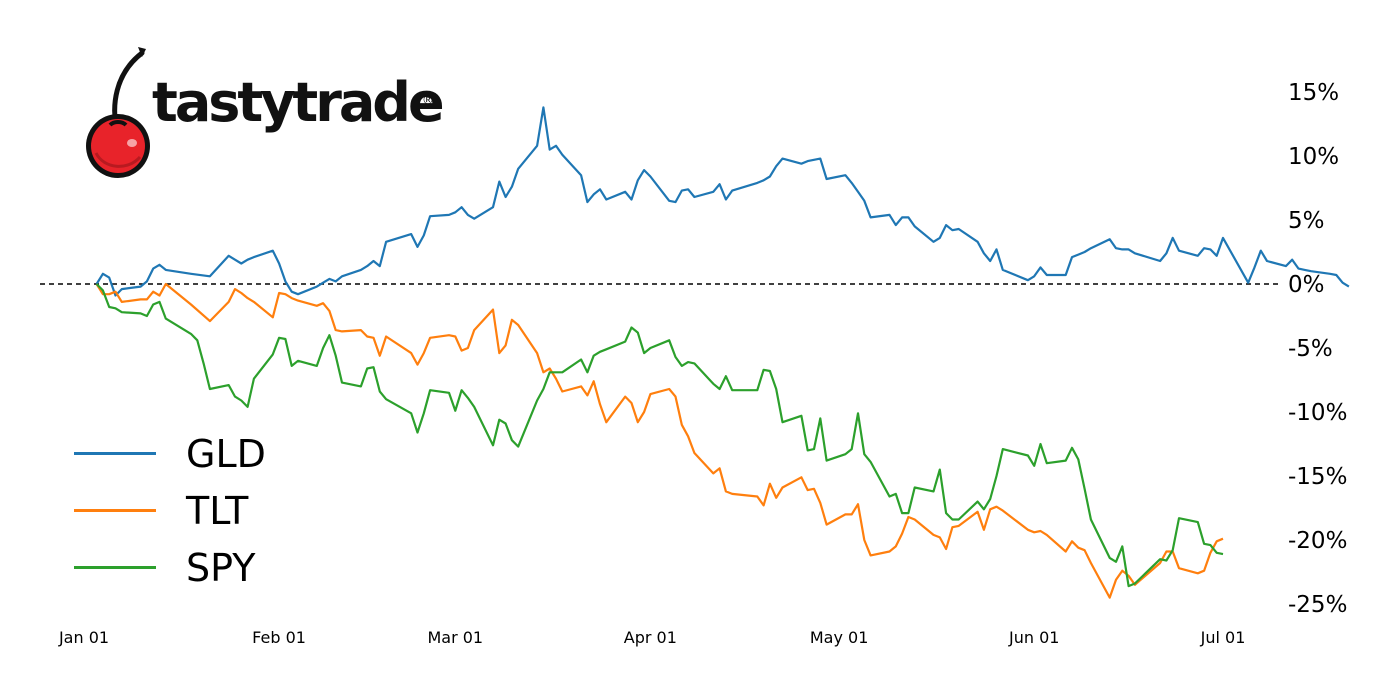 This screenshot has width=1400, height=700. I want to click on x-tick-label: May 01, so click(839, 637).